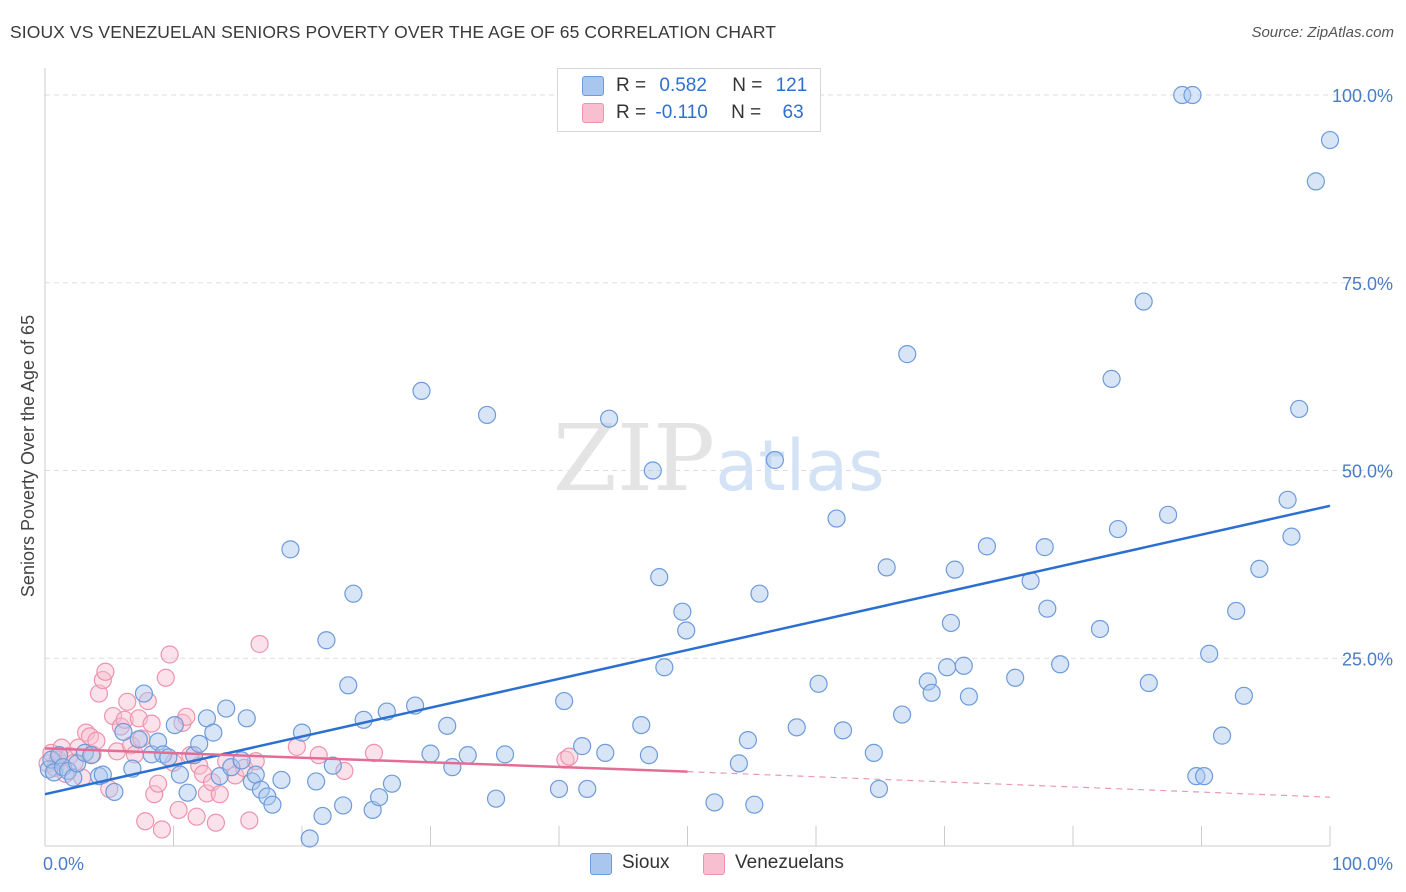  I want to click on legend-r-value: -0.110, so click(681, 112).